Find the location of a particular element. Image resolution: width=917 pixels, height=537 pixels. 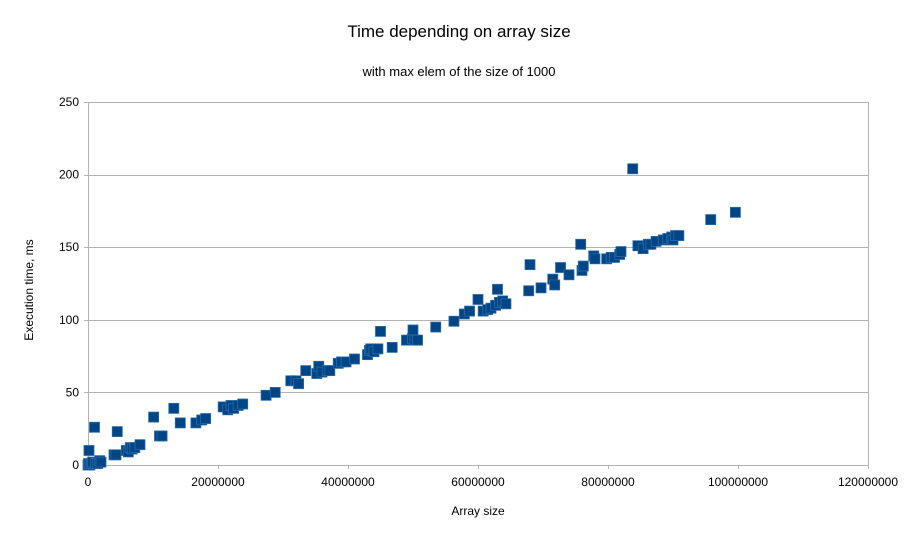

chart-subtitle: with max elem of the size of 1000 is located at coordinates (459, 71).